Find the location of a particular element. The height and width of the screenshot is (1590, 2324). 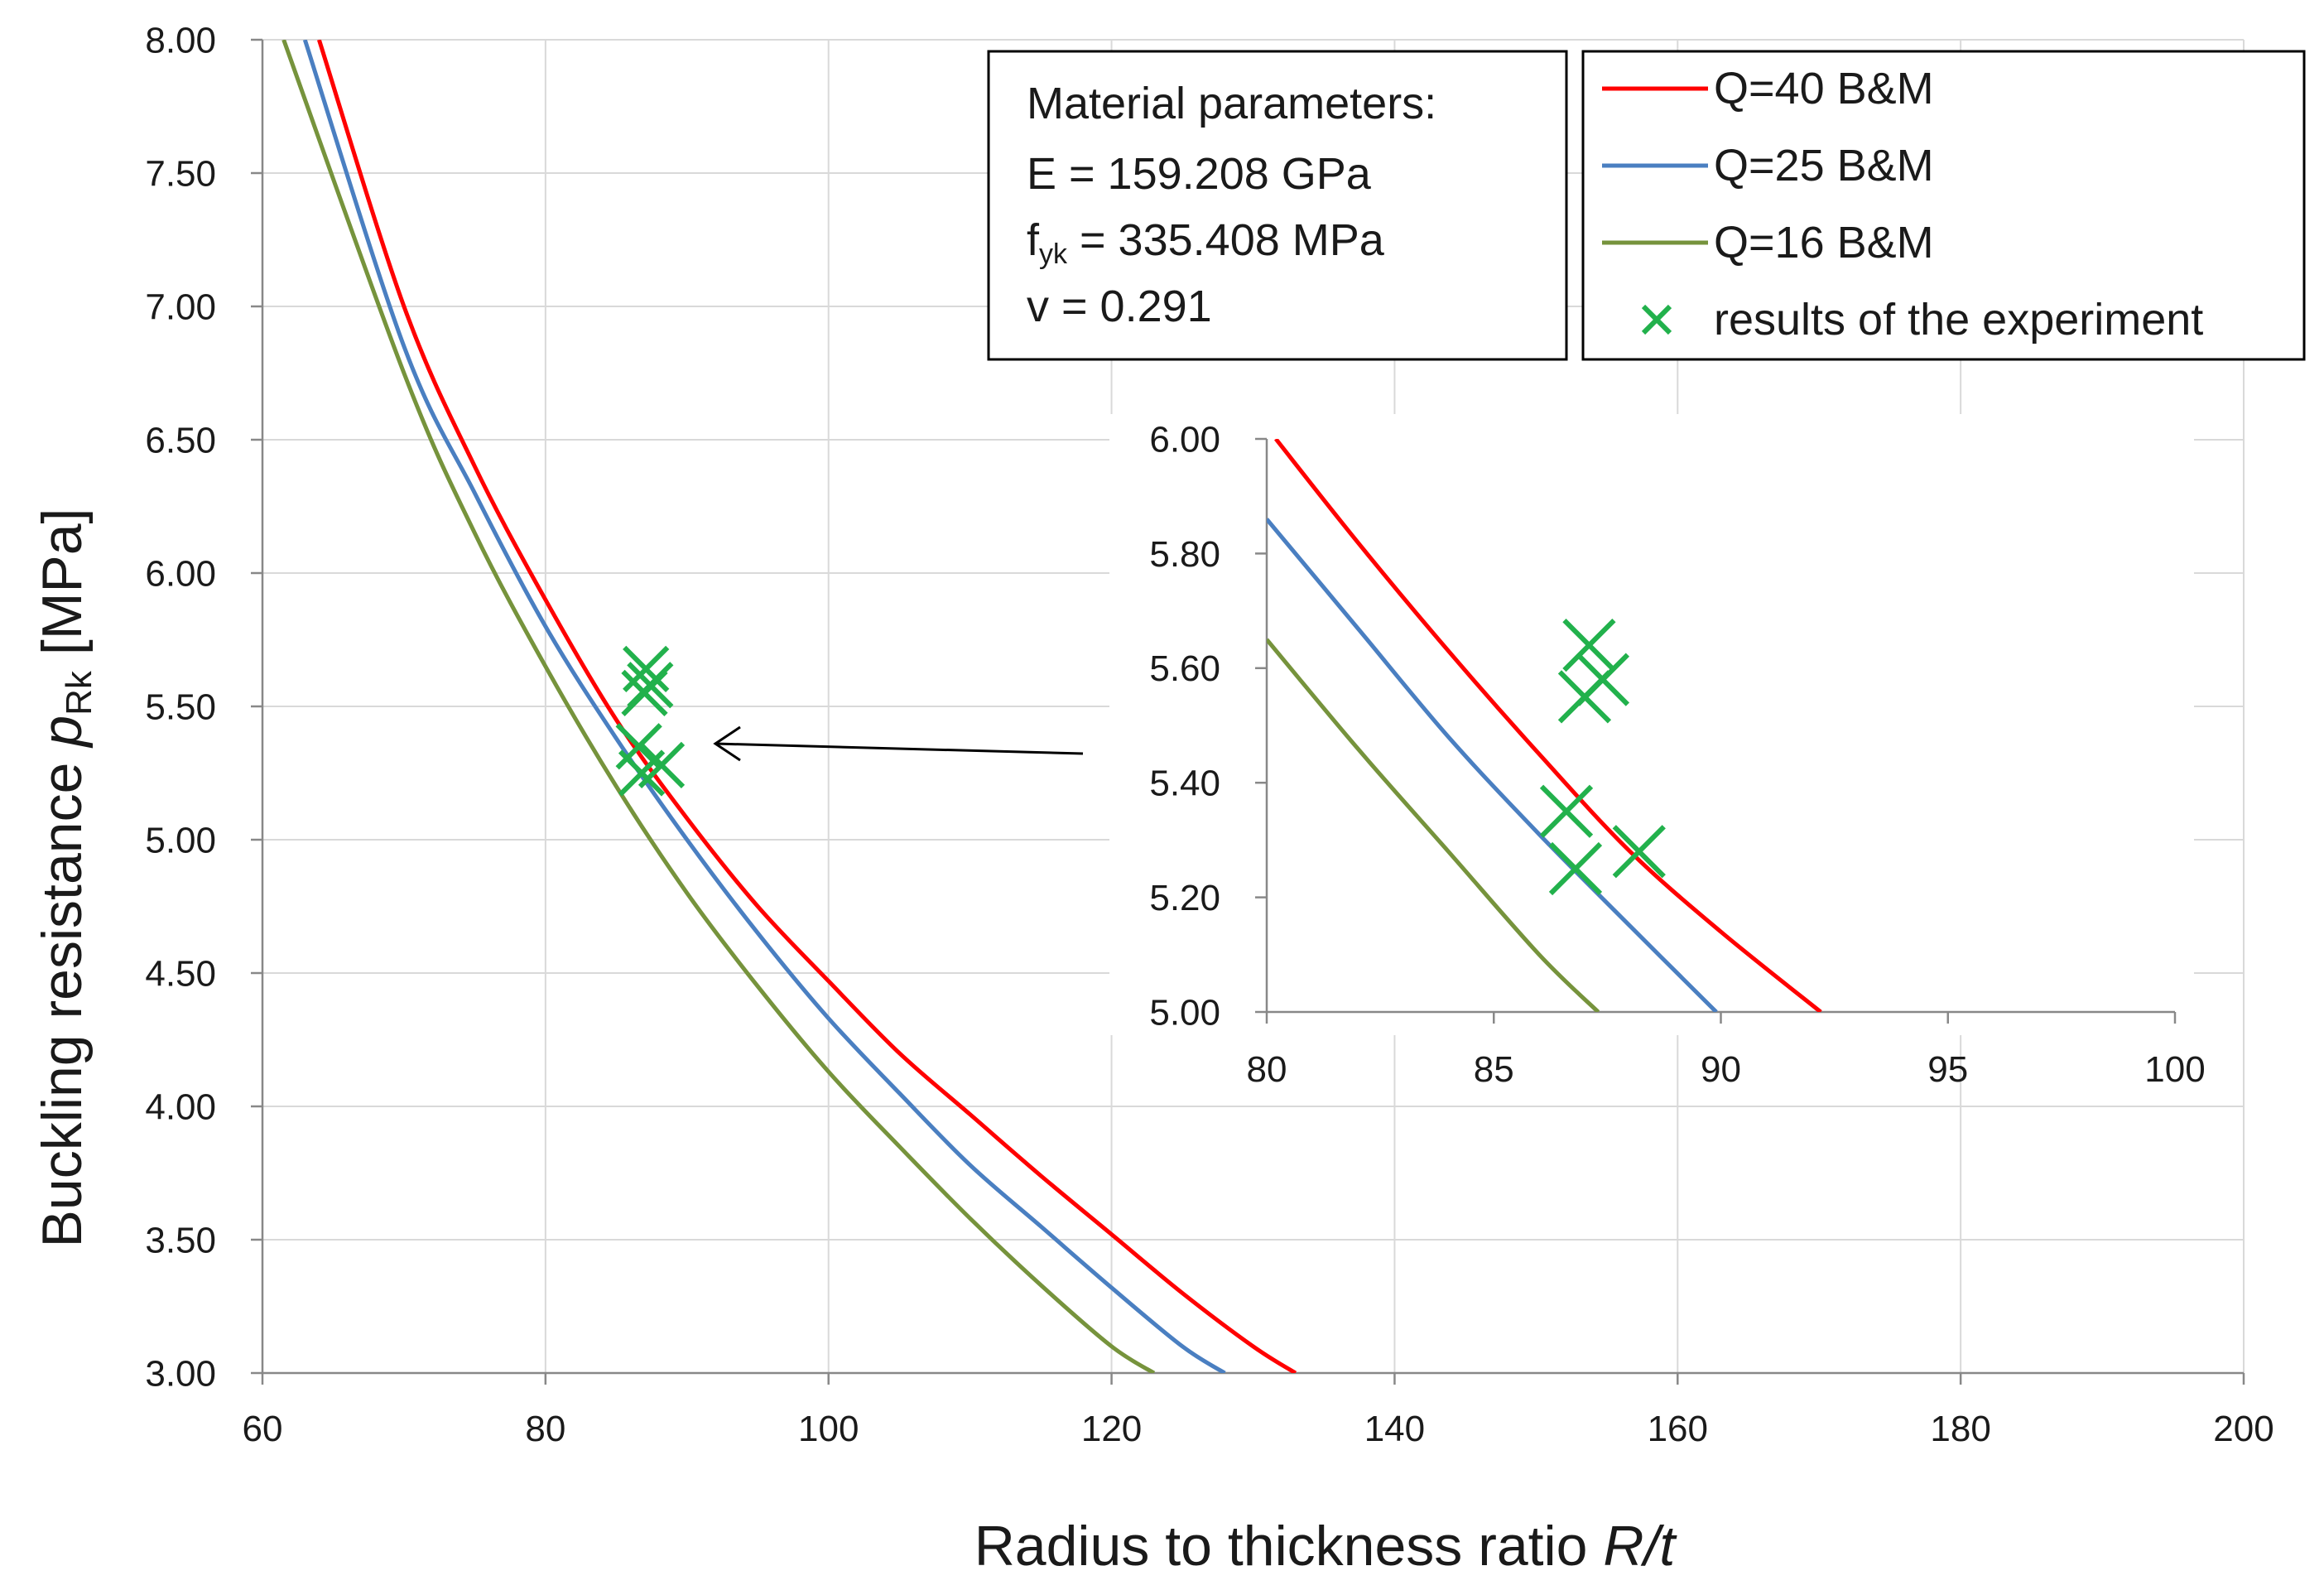

inset-axes is located at coordinates (1716, 730).